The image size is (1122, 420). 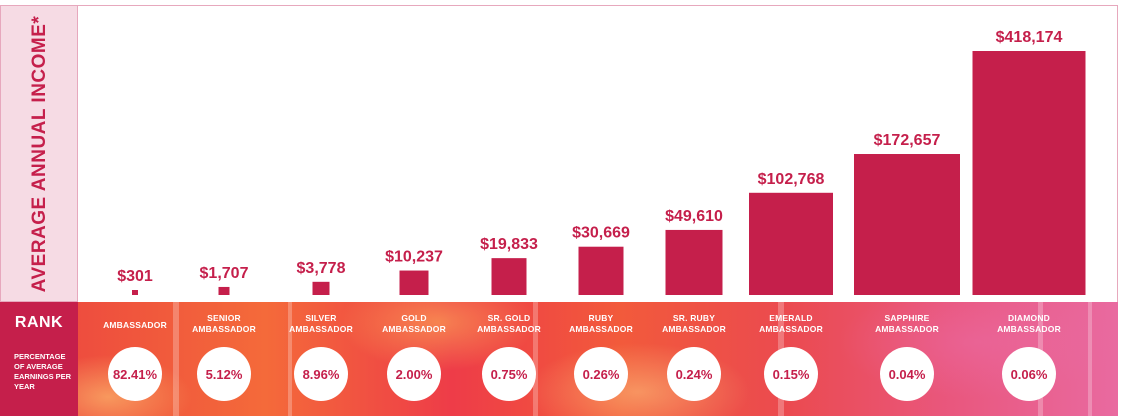 I want to click on bar-value-label-3: $10,237, so click(x=414, y=257).